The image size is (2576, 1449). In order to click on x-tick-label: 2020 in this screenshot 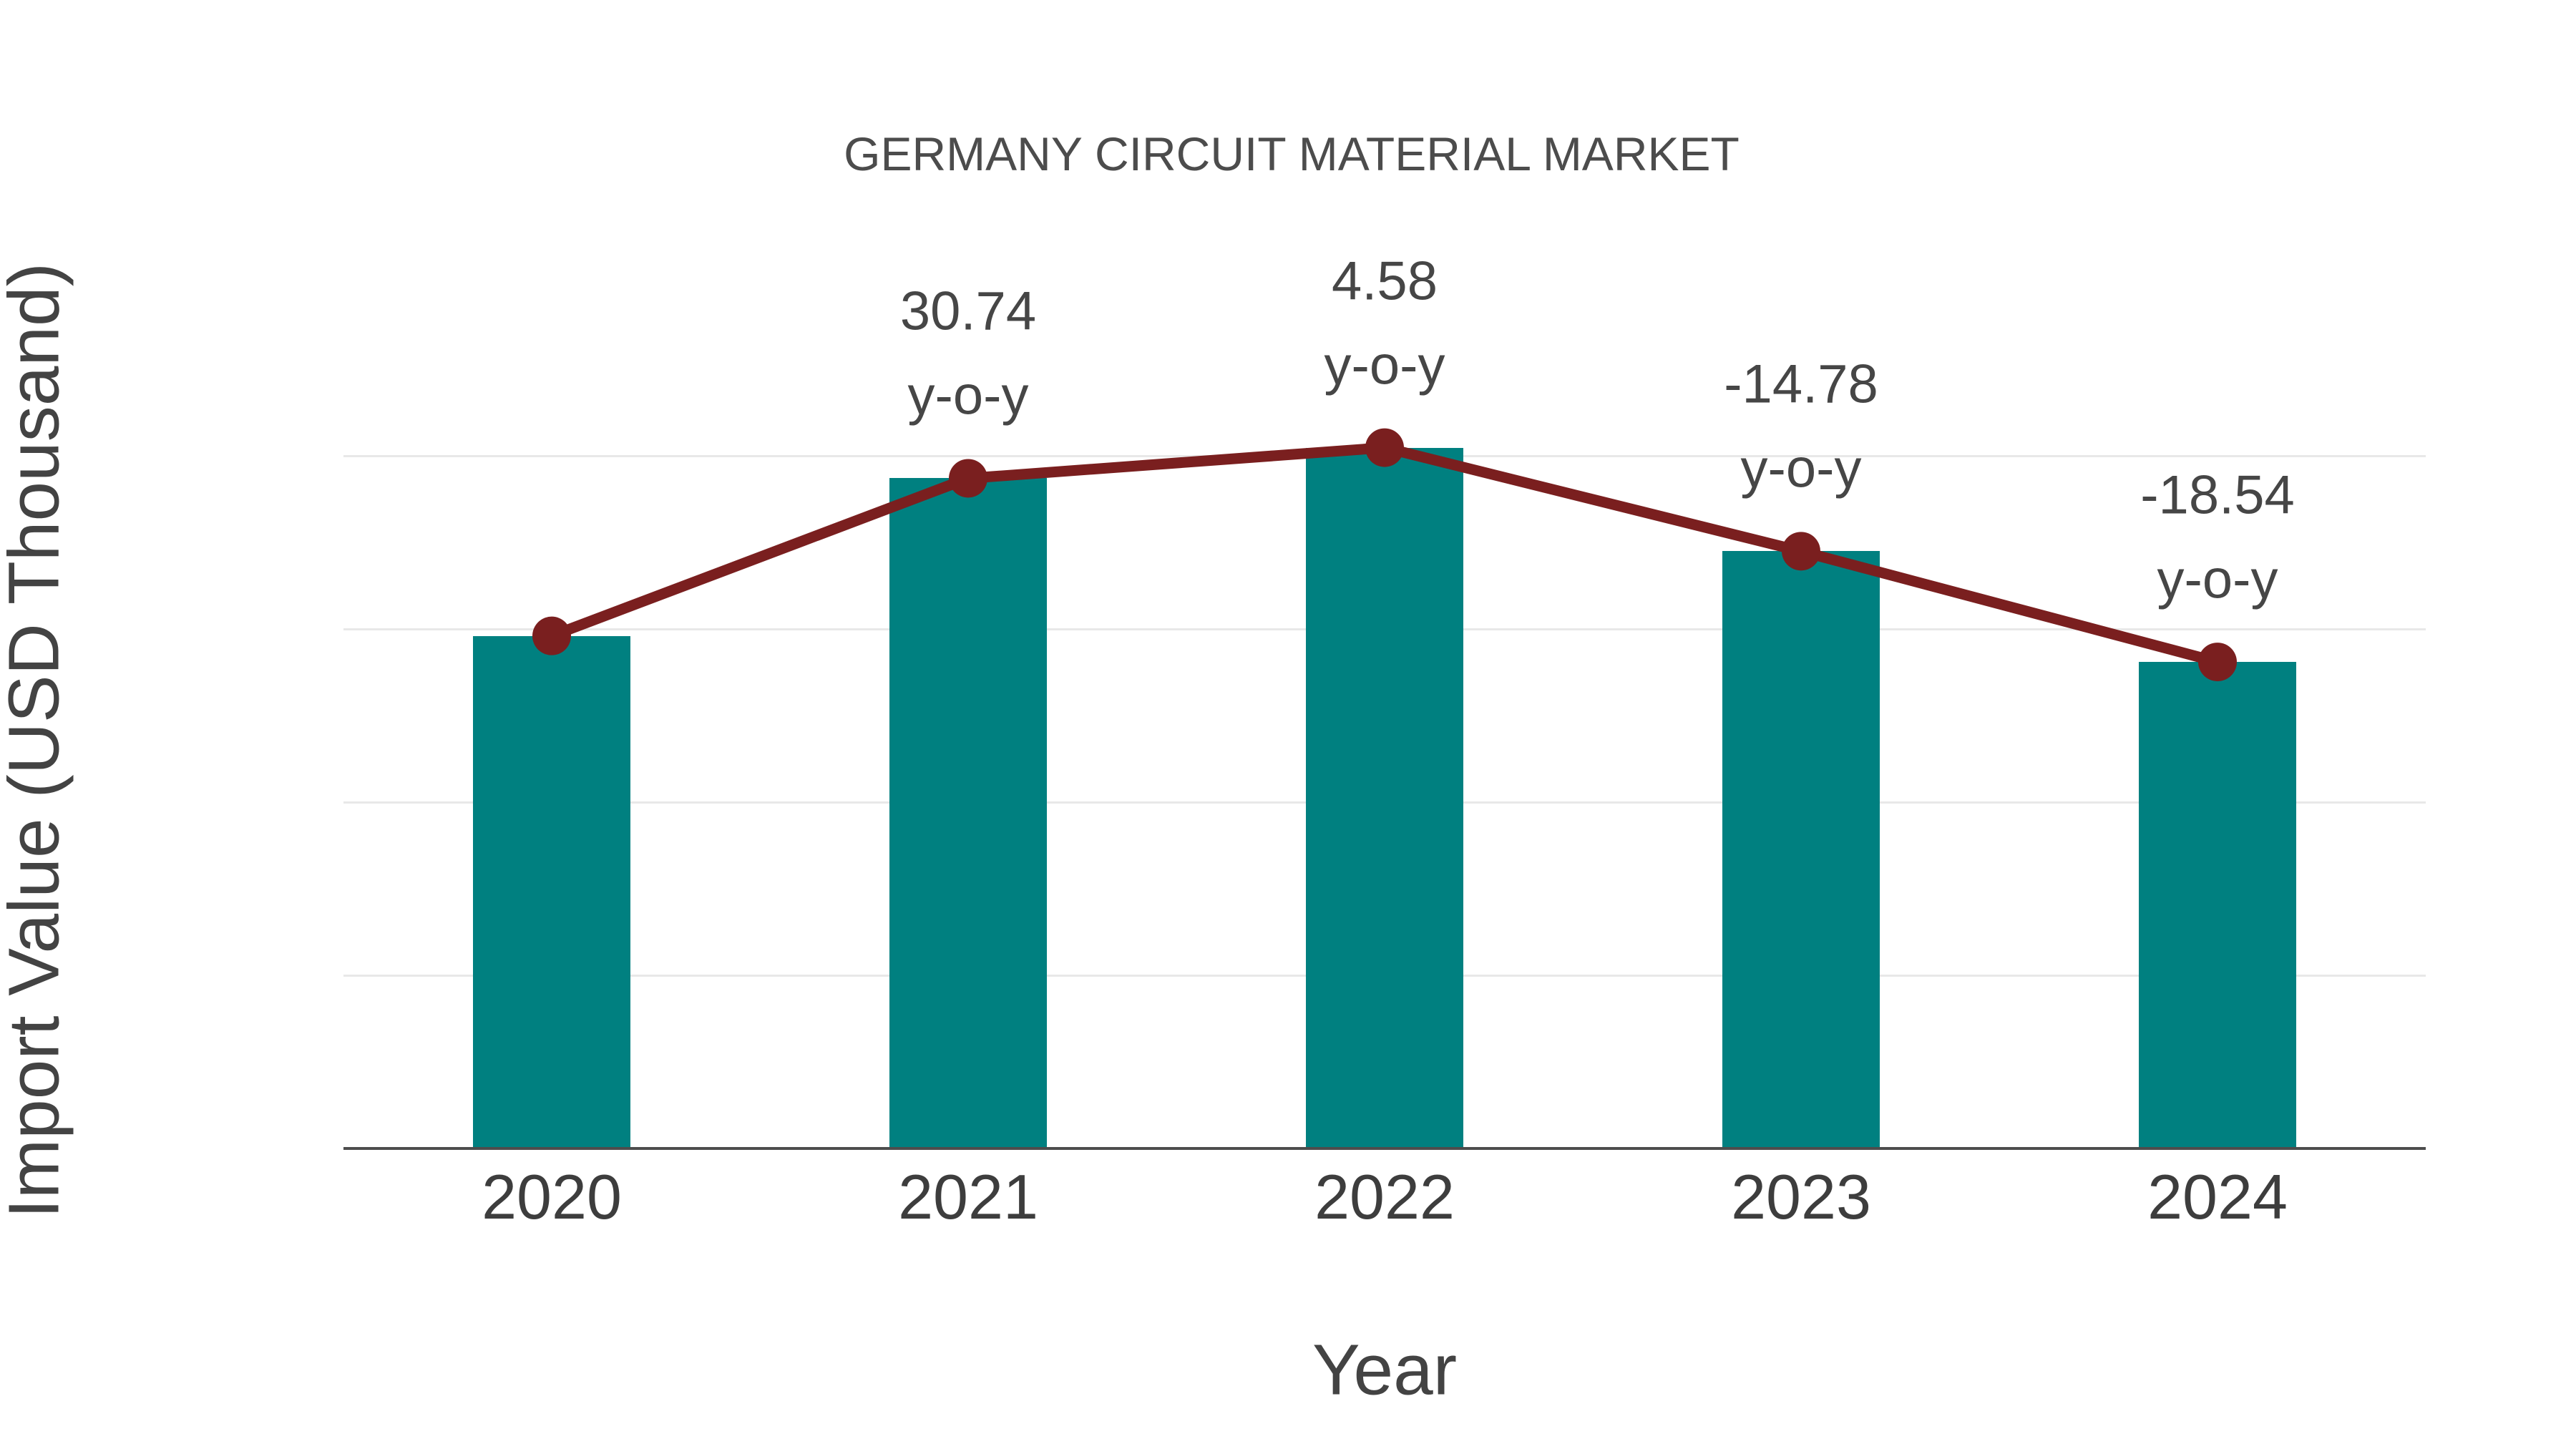, I will do `click(552, 1196)`.